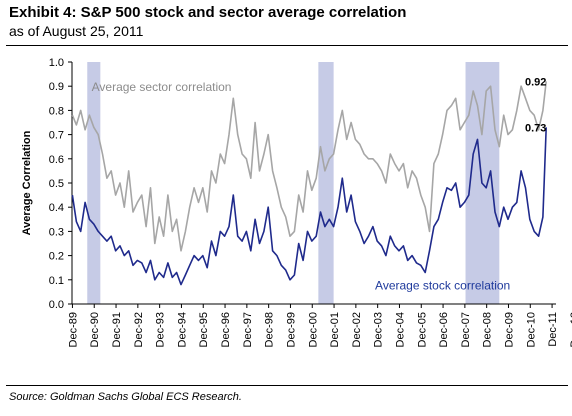 The image size is (572, 416). What do you see at coordinates (139, 329) in the screenshot?
I see `x-tick-label: Dec-92` at bounding box center [139, 329].